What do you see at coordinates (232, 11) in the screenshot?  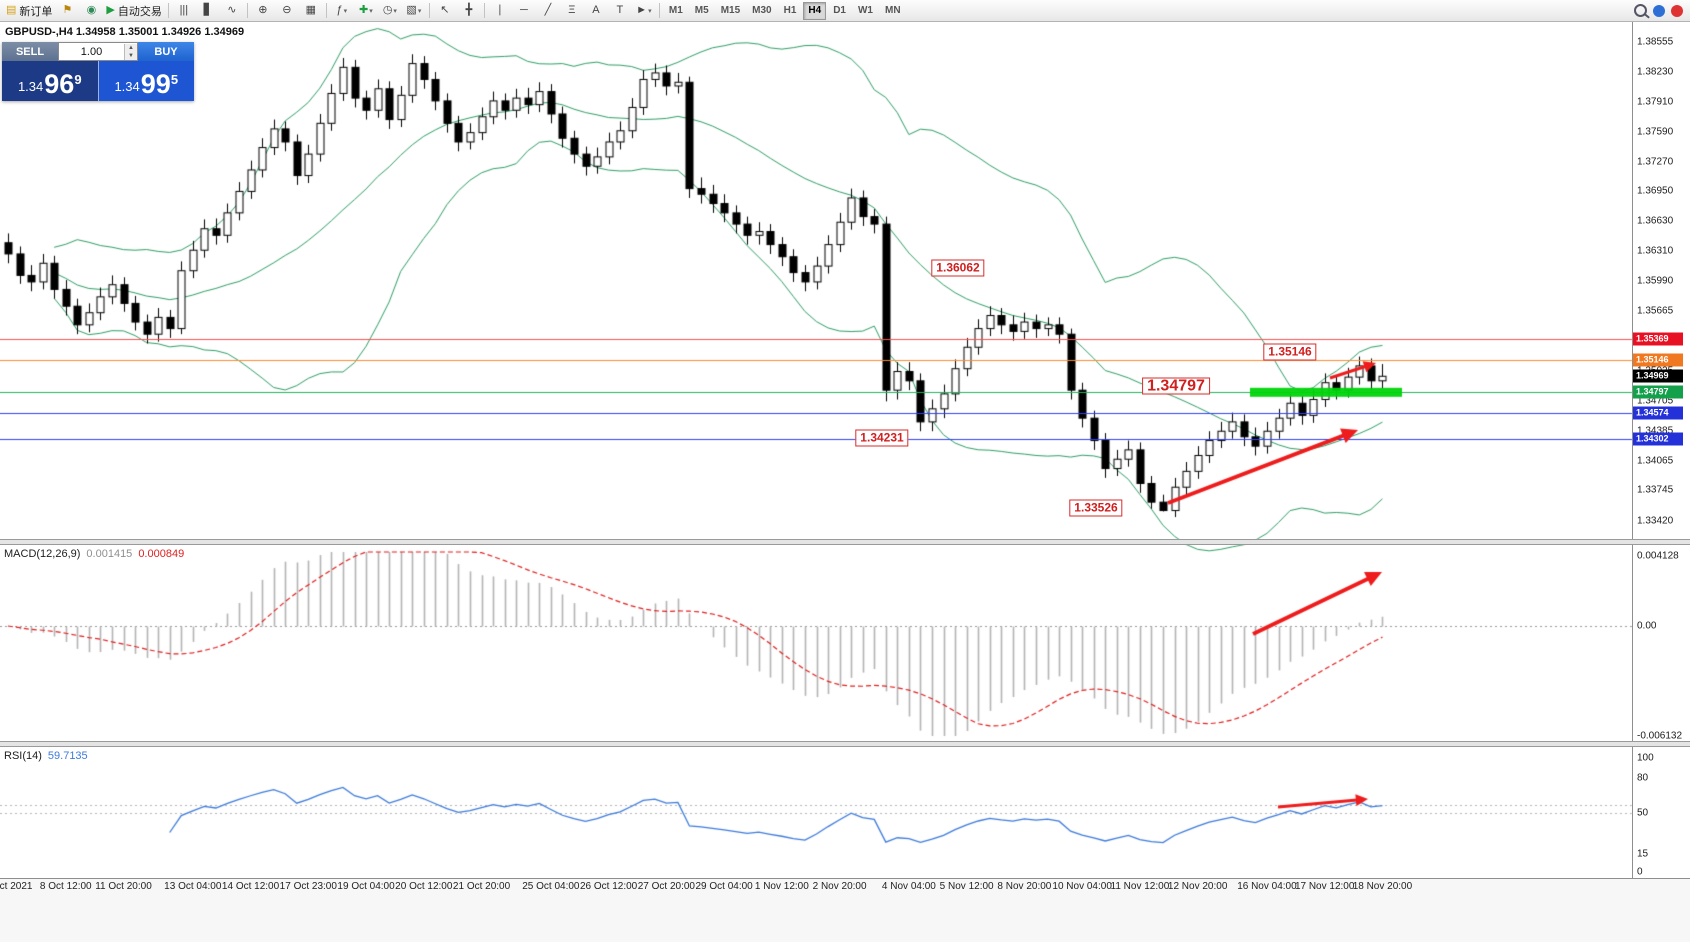 I see `line-chart-icon: ∿` at bounding box center [232, 11].